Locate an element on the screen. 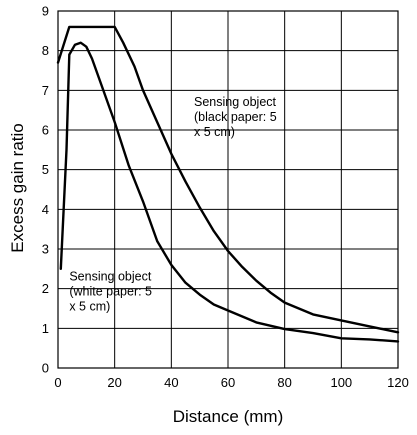  annotation-line: (white paper: 5 is located at coordinates (110, 292).